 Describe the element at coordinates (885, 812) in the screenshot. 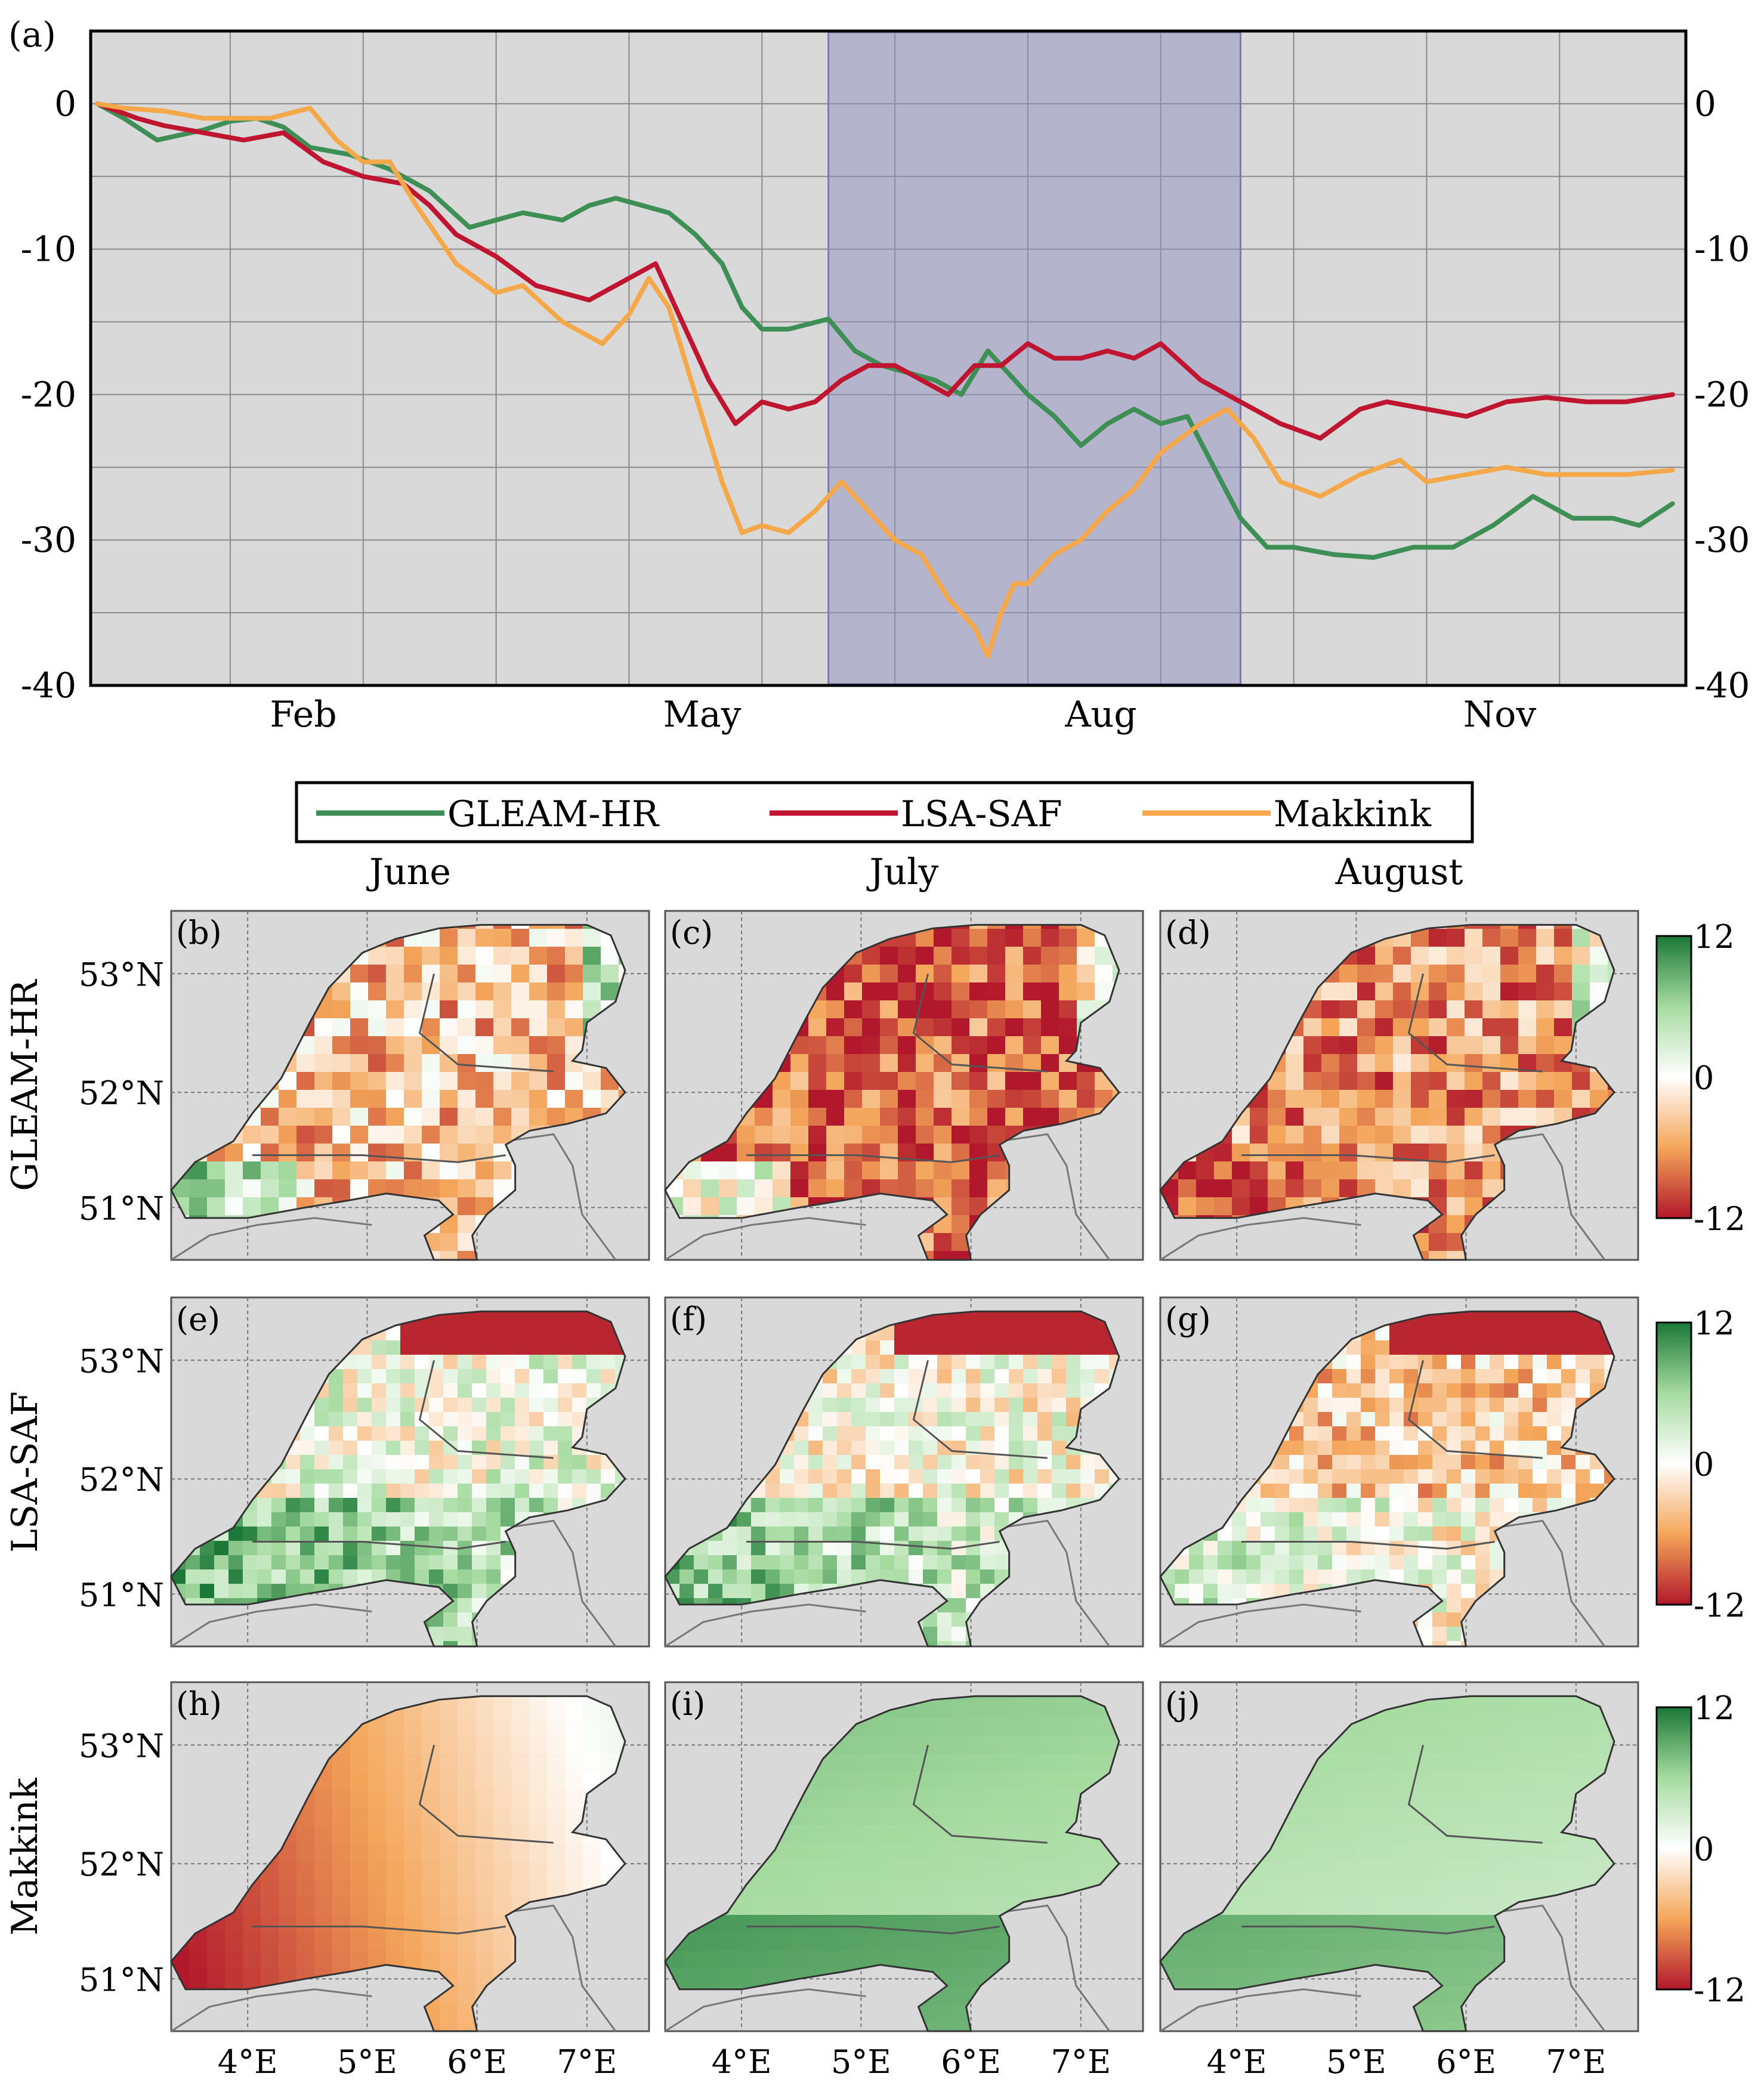

I see `legend: GLEAM-HR LSA-SAF Makkink` at that location.